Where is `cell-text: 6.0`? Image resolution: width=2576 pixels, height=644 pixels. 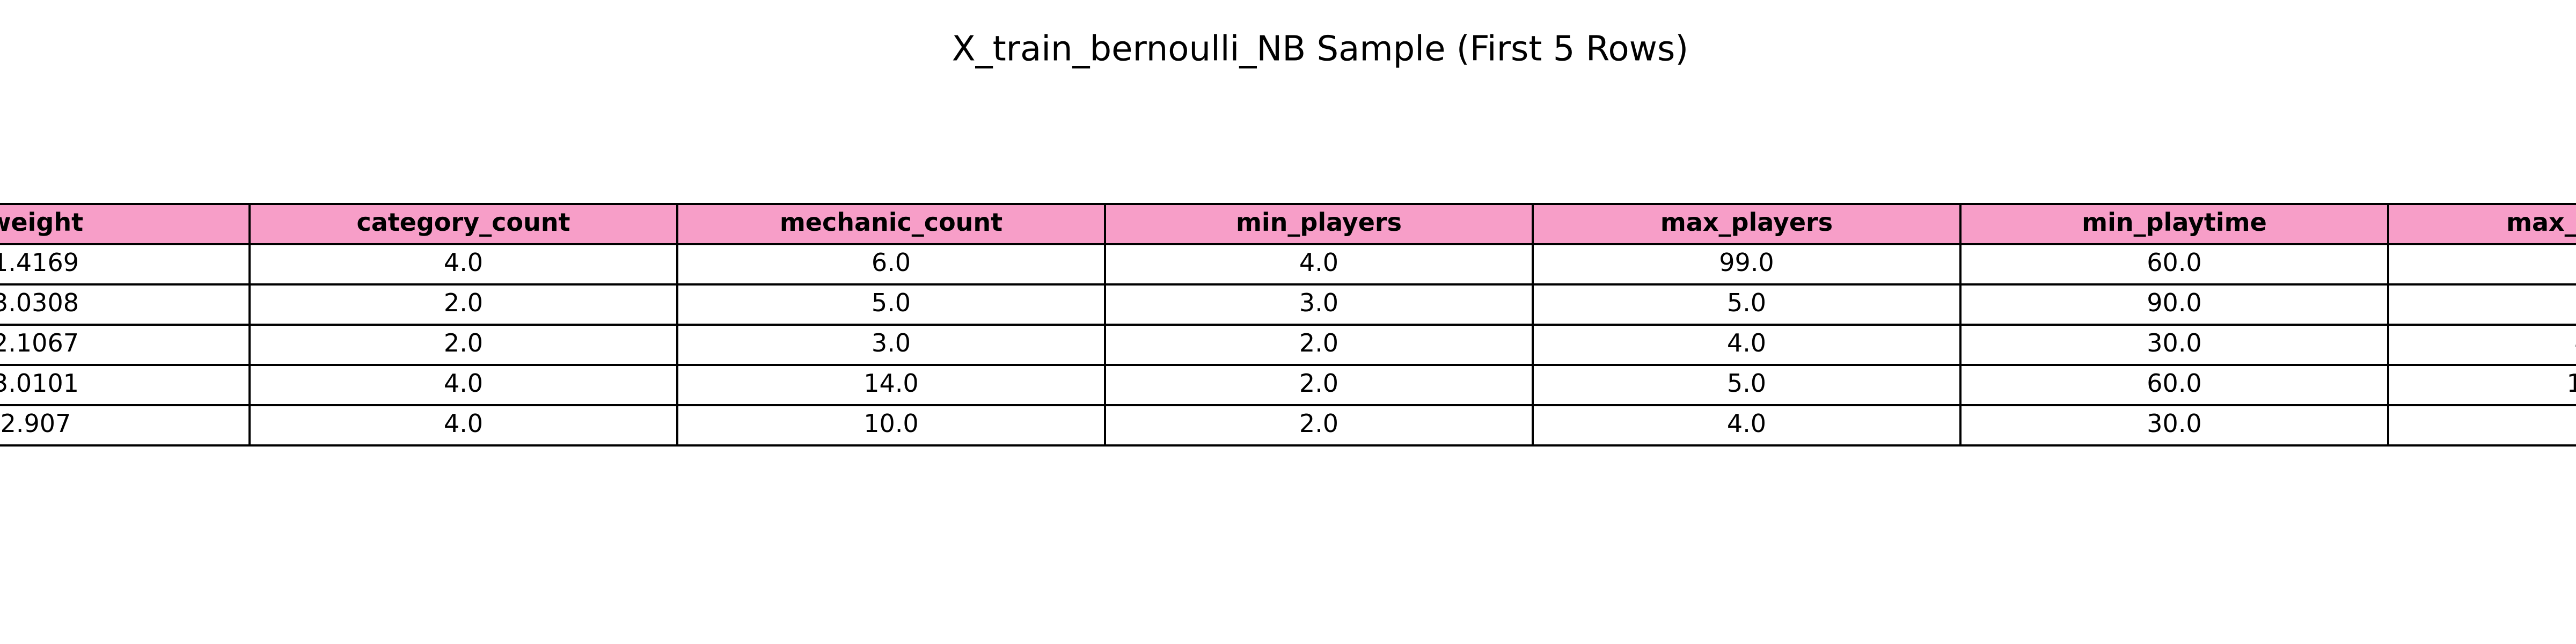 cell-text: 6.0 is located at coordinates (891, 262).